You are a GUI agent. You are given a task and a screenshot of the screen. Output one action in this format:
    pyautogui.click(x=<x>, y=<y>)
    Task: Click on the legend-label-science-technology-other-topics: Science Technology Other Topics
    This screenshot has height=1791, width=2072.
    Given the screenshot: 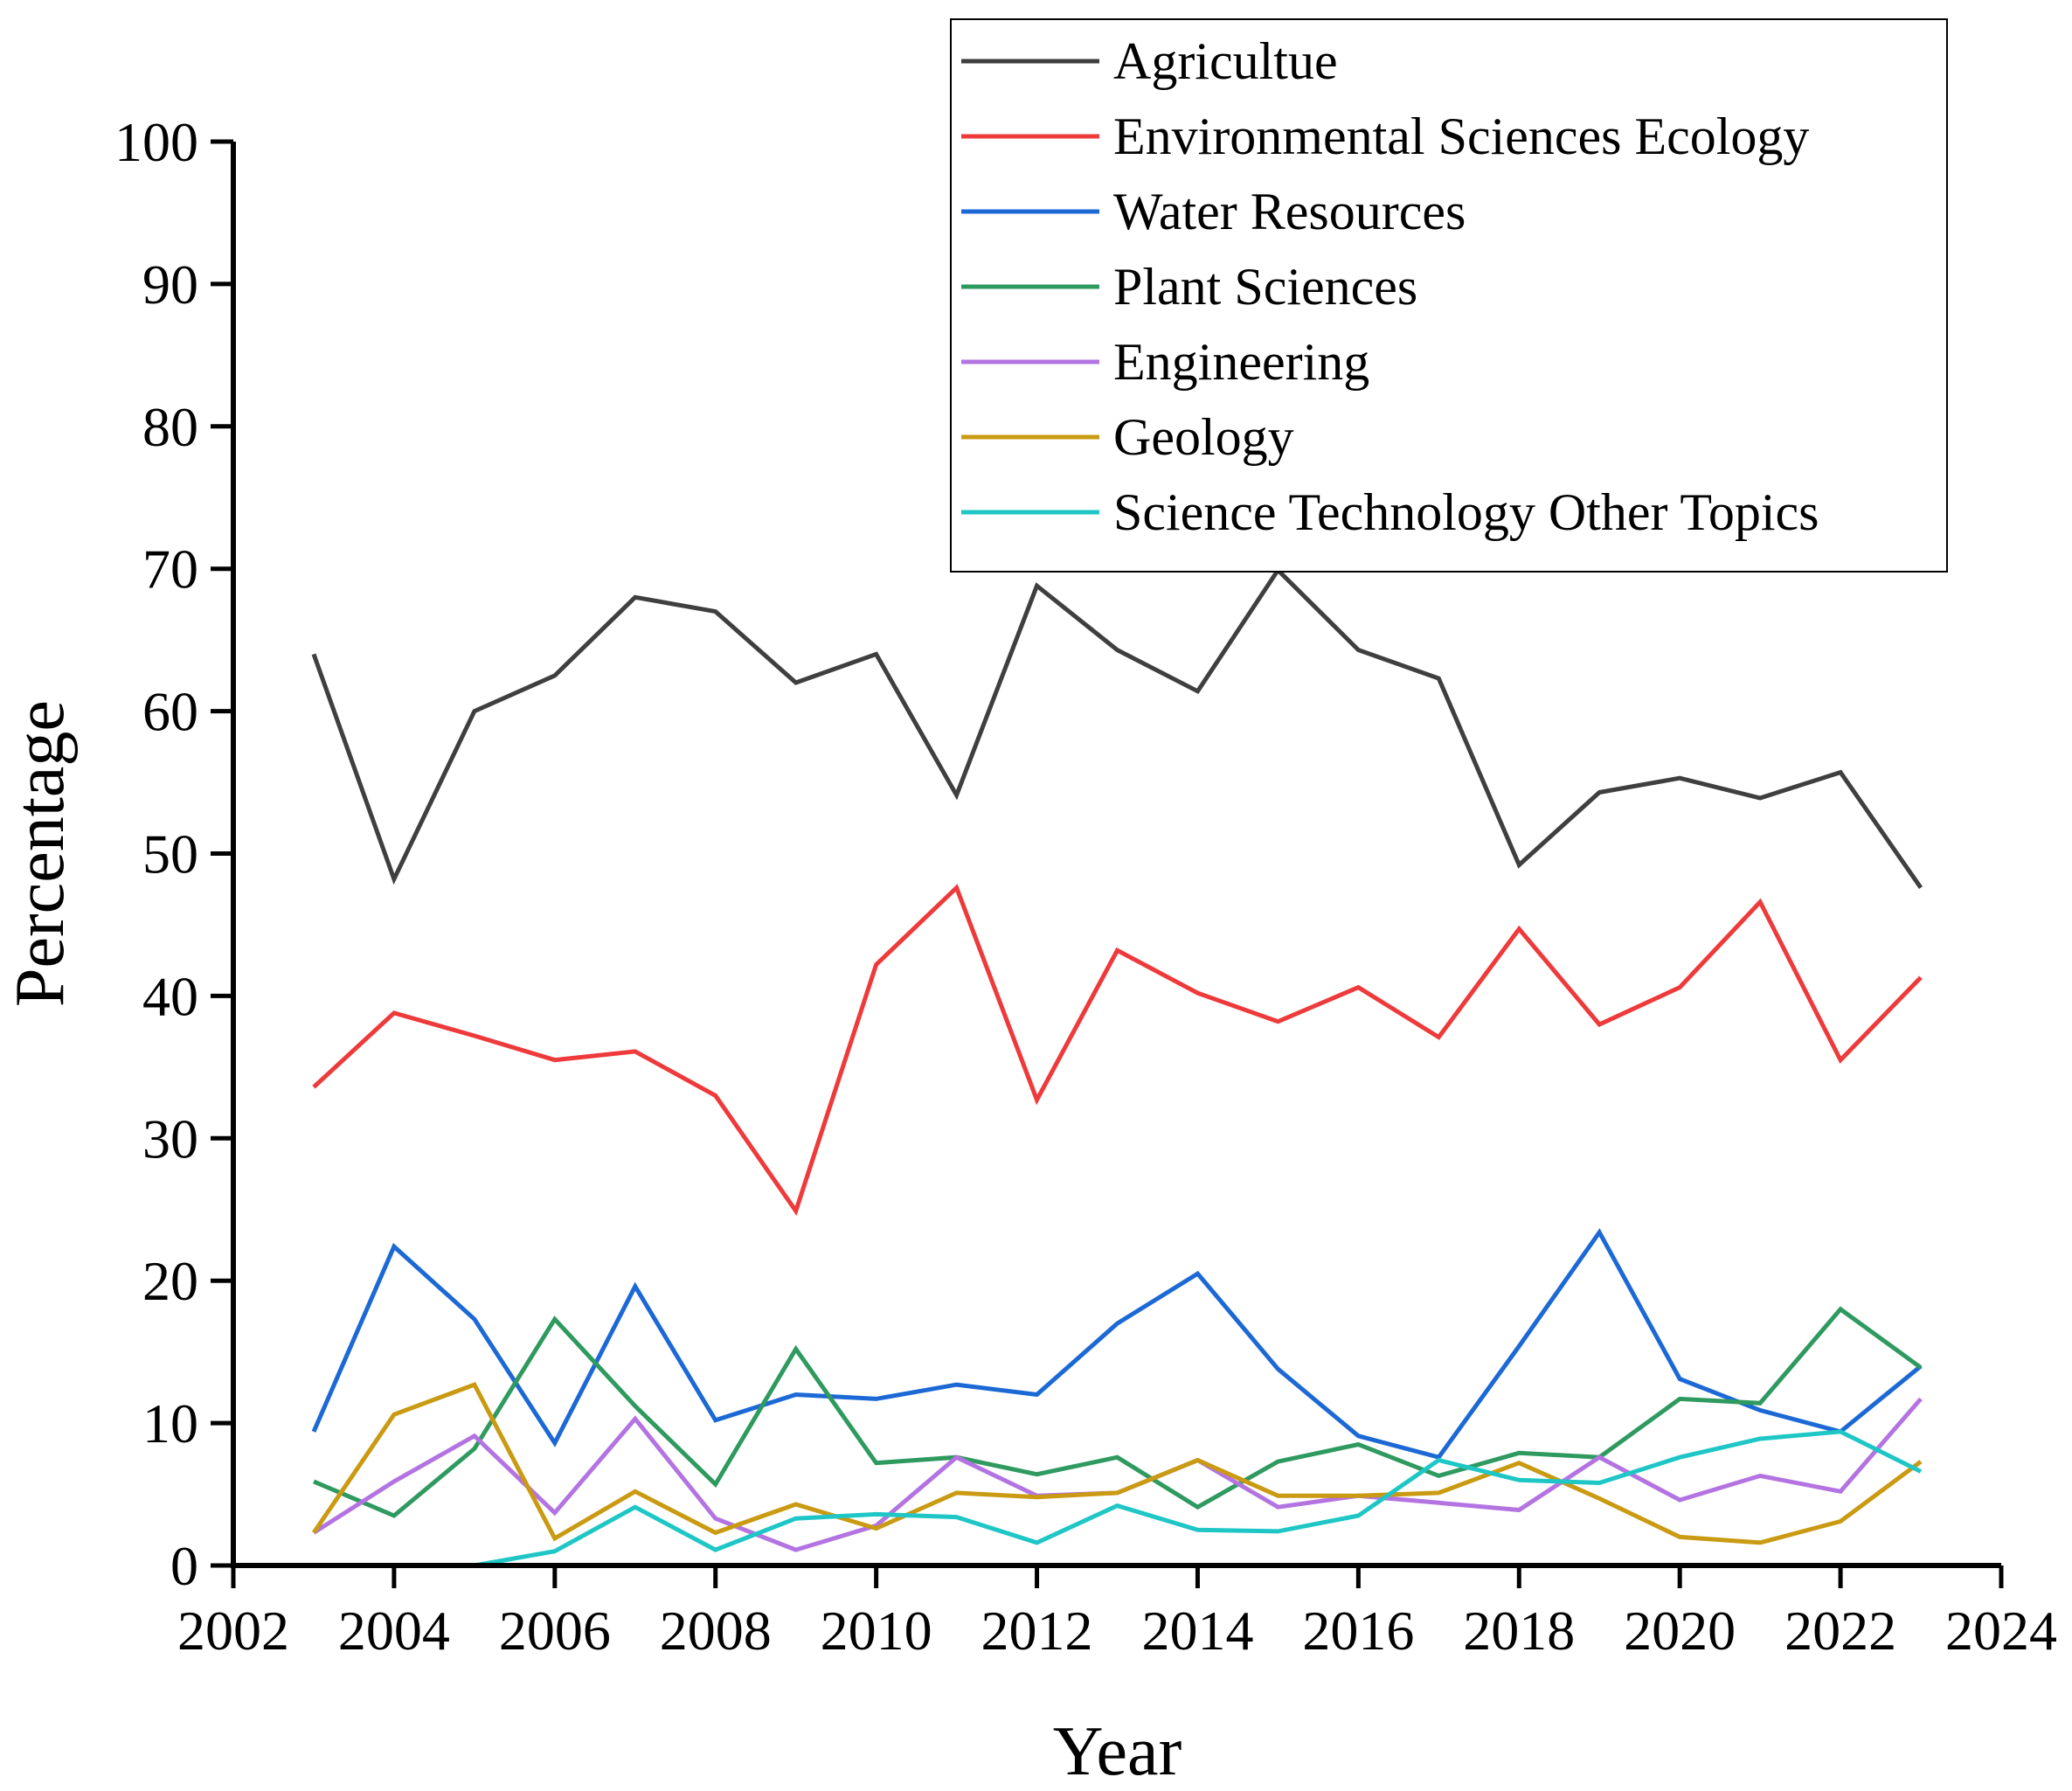 What is the action you would take?
    pyautogui.click(x=1466, y=512)
    